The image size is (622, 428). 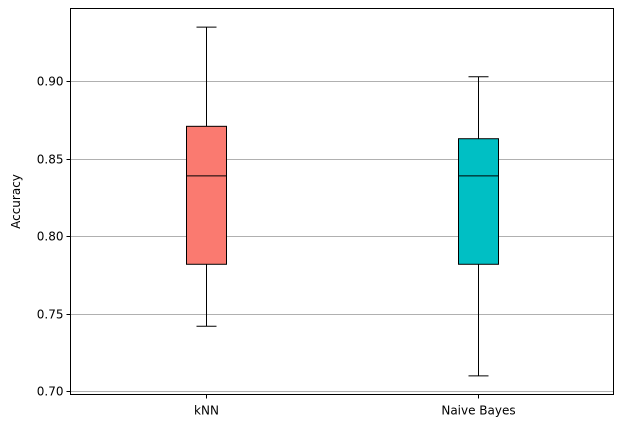 I want to click on x-tick-label: Naive Bayes, so click(x=478, y=411).